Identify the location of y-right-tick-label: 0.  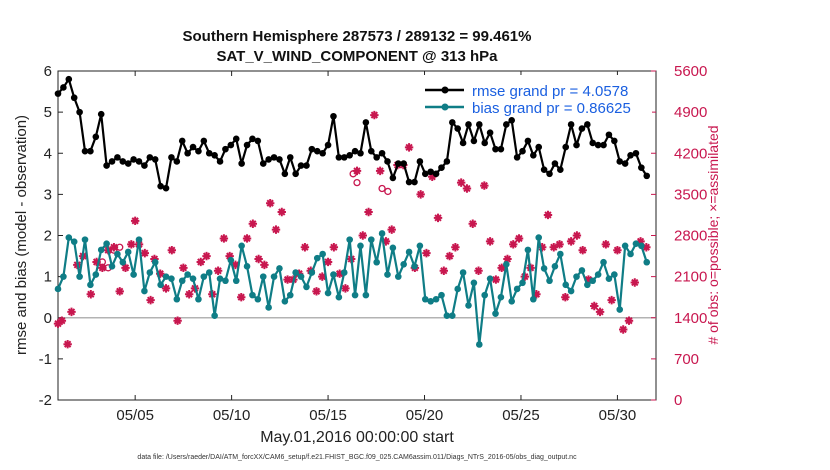
(678, 400).